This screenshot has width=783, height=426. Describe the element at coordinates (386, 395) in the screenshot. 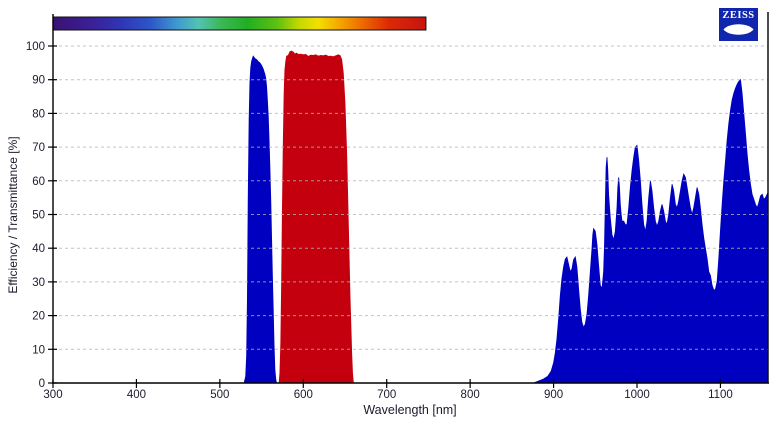

I see `x-tick-label-700: 700` at that location.